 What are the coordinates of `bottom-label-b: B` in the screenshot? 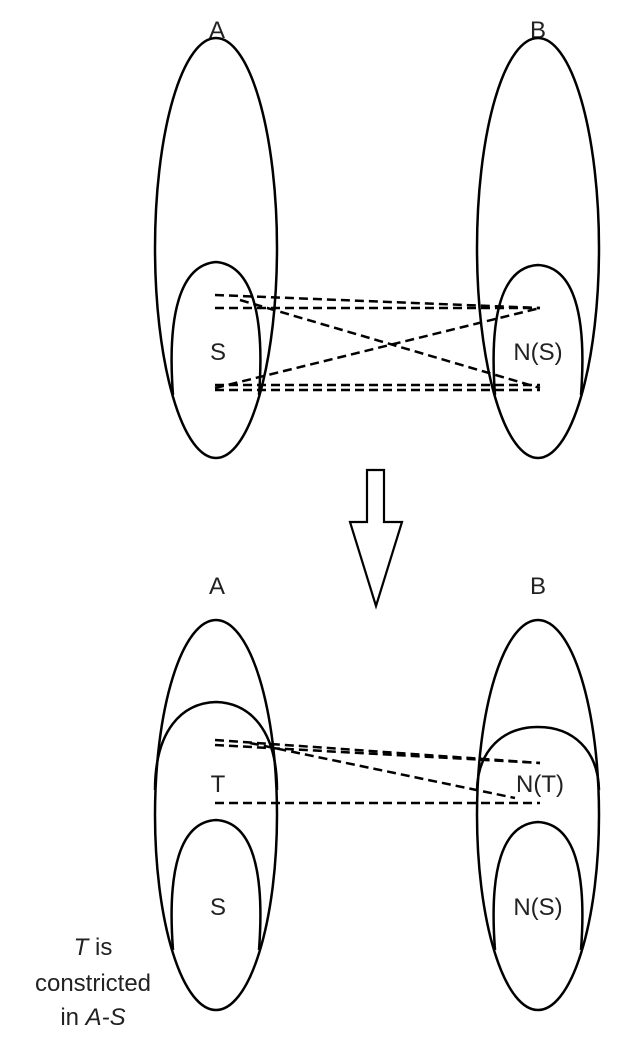 It's located at (538, 586).